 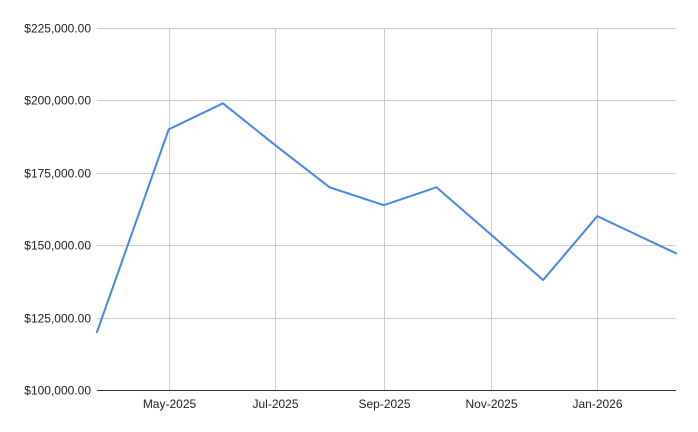 What do you see at coordinates (57, 246) in the screenshot?
I see `y-tick-label: $150,000.00` at bounding box center [57, 246].